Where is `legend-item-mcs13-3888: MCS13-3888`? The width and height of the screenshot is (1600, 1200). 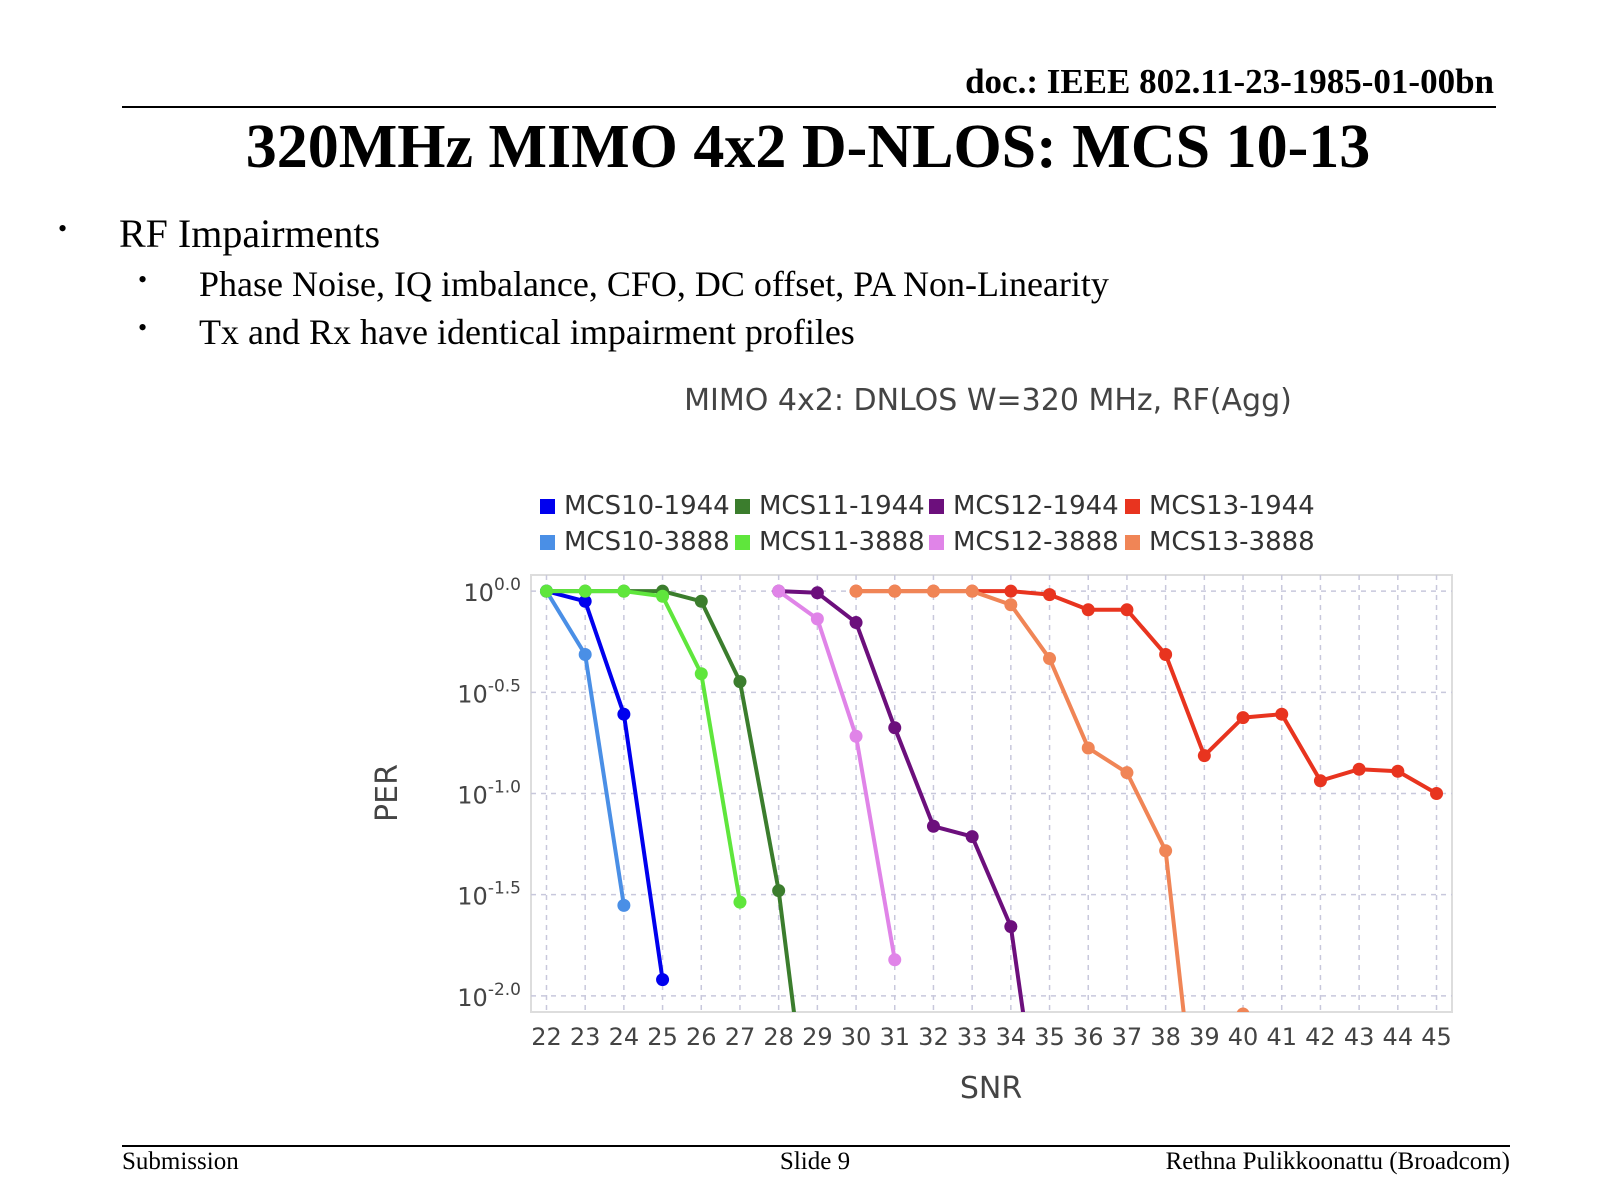 legend-item-mcs13-3888: MCS13-3888 is located at coordinates (1220, 542).